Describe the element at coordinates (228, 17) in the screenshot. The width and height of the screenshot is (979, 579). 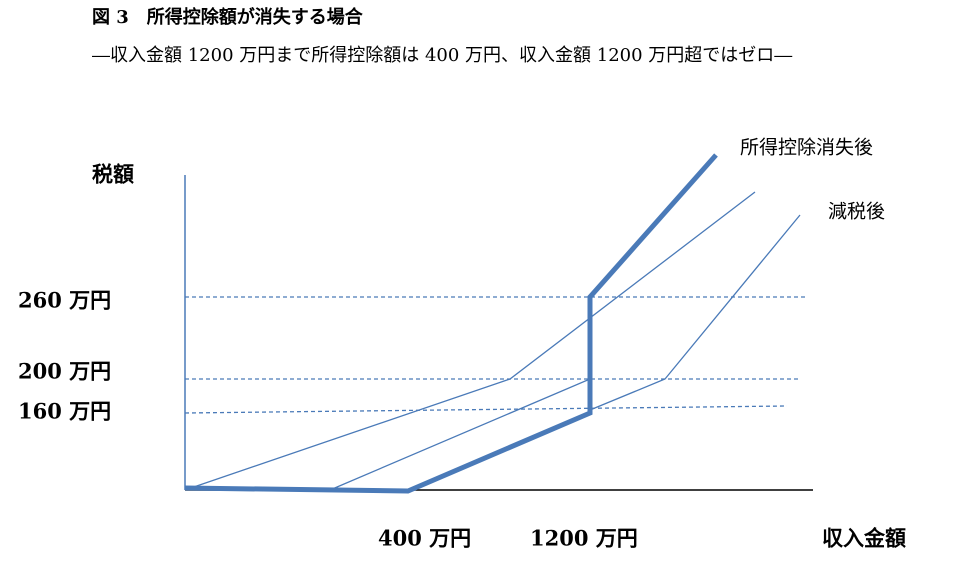
I see `title: 図 3 所得控除額が消失する場合` at that location.